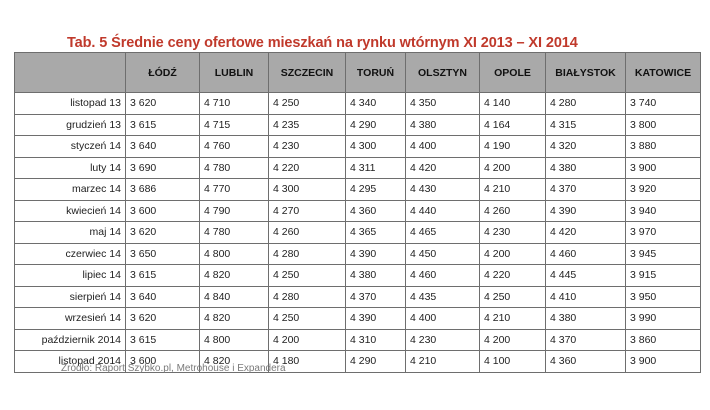  Describe the element at coordinates (234, 103) in the screenshot. I see `price-cell: 4 710` at that location.